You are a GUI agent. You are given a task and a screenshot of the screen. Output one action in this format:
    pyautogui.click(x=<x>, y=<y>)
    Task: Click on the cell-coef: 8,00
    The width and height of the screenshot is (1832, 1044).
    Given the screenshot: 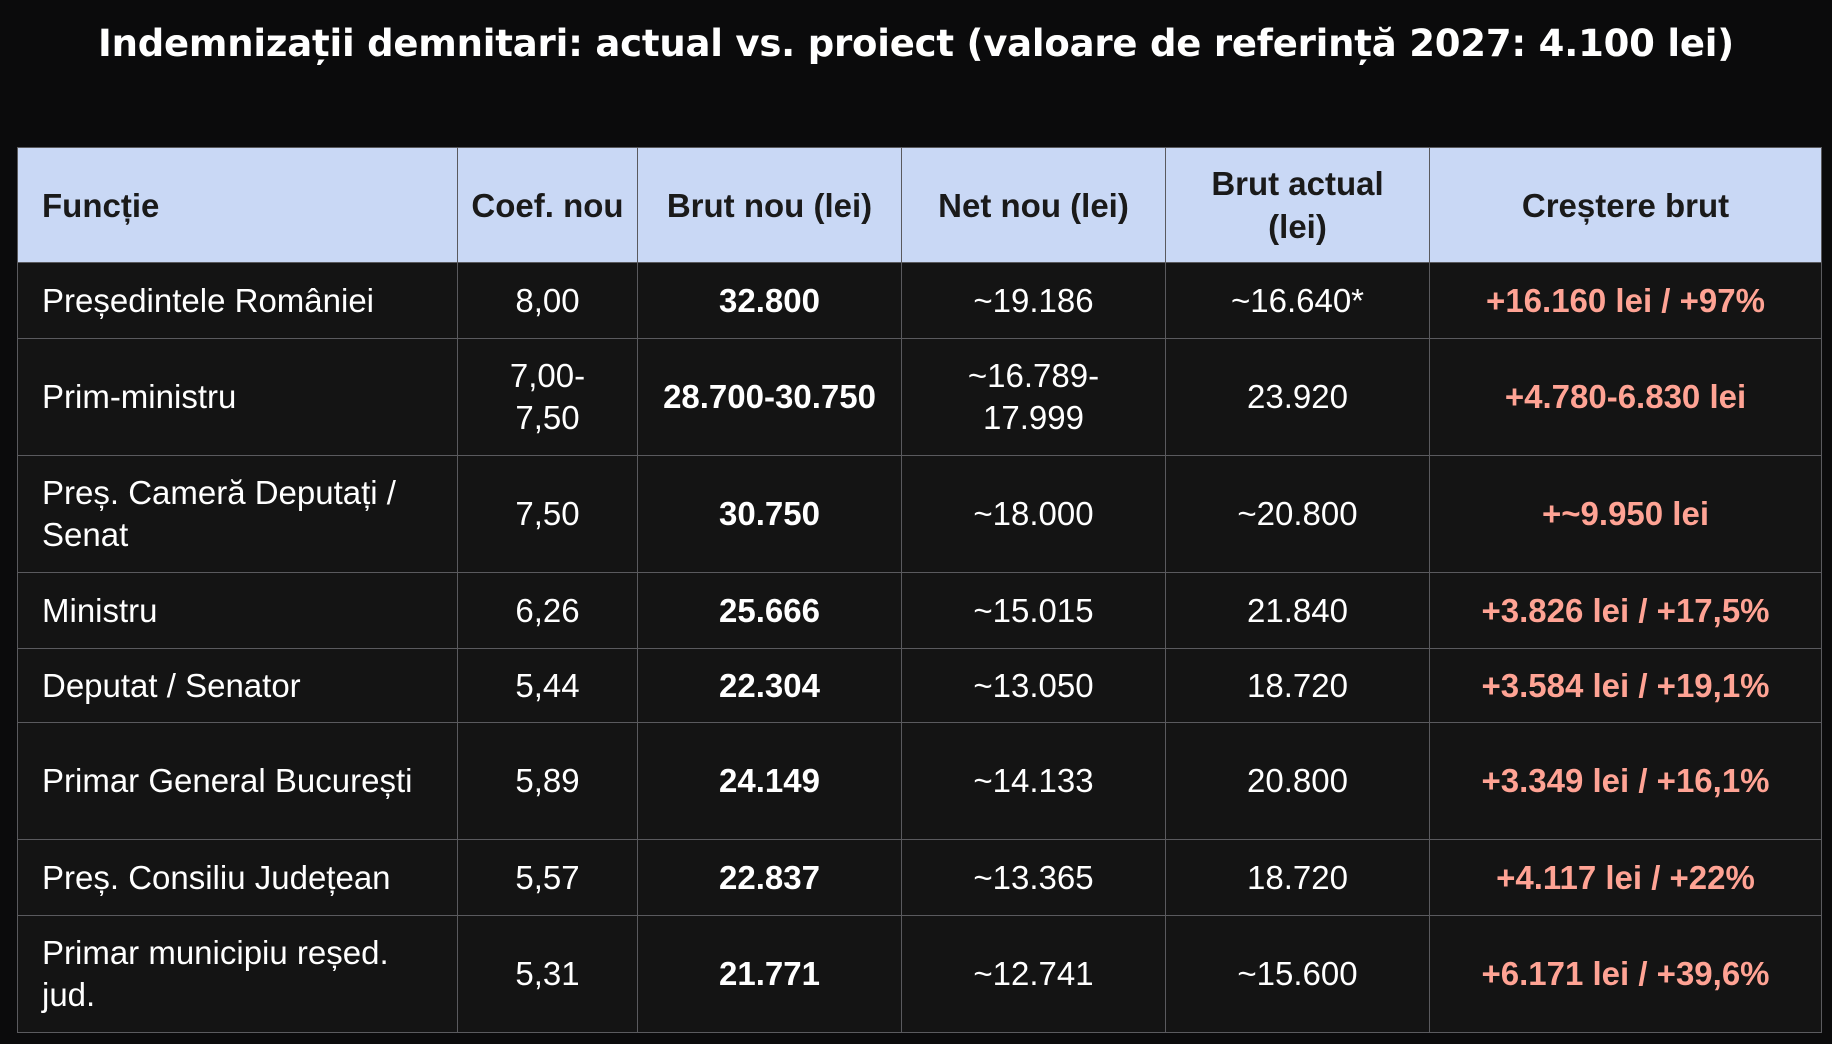 What is the action you would take?
    pyautogui.click(x=547, y=300)
    